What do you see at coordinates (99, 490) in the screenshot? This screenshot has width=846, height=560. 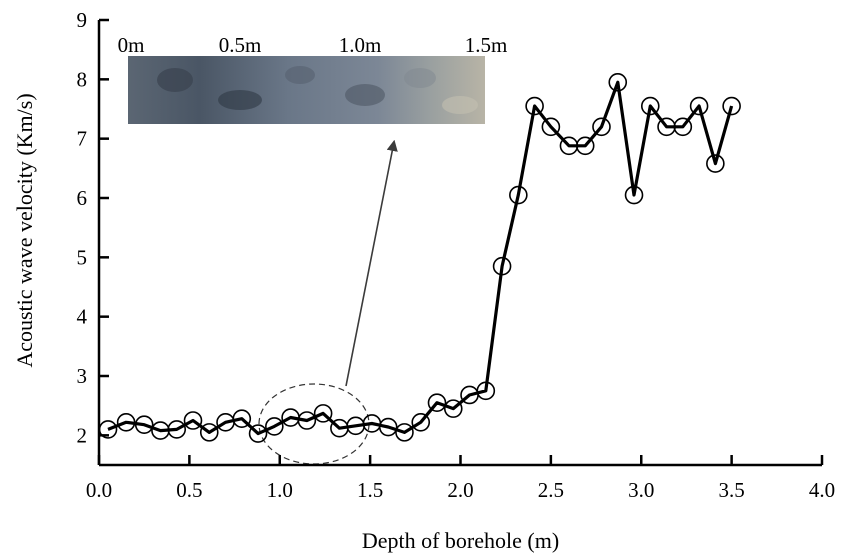 I see `x-tick-label: 0.0` at bounding box center [99, 490].